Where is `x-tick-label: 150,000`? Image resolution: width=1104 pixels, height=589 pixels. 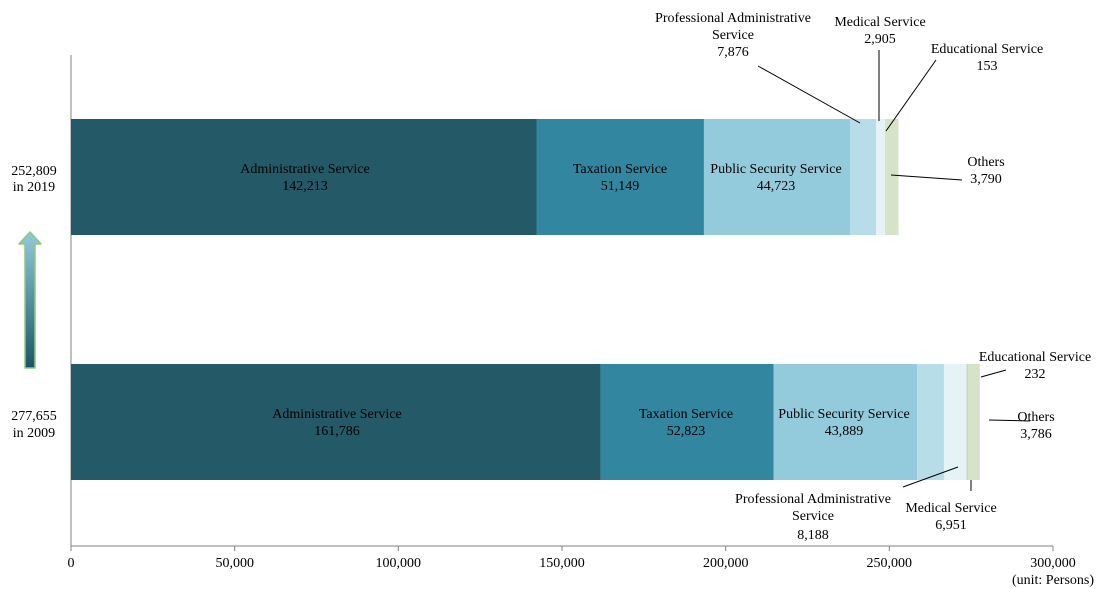 x-tick-label: 150,000 is located at coordinates (562, 563).